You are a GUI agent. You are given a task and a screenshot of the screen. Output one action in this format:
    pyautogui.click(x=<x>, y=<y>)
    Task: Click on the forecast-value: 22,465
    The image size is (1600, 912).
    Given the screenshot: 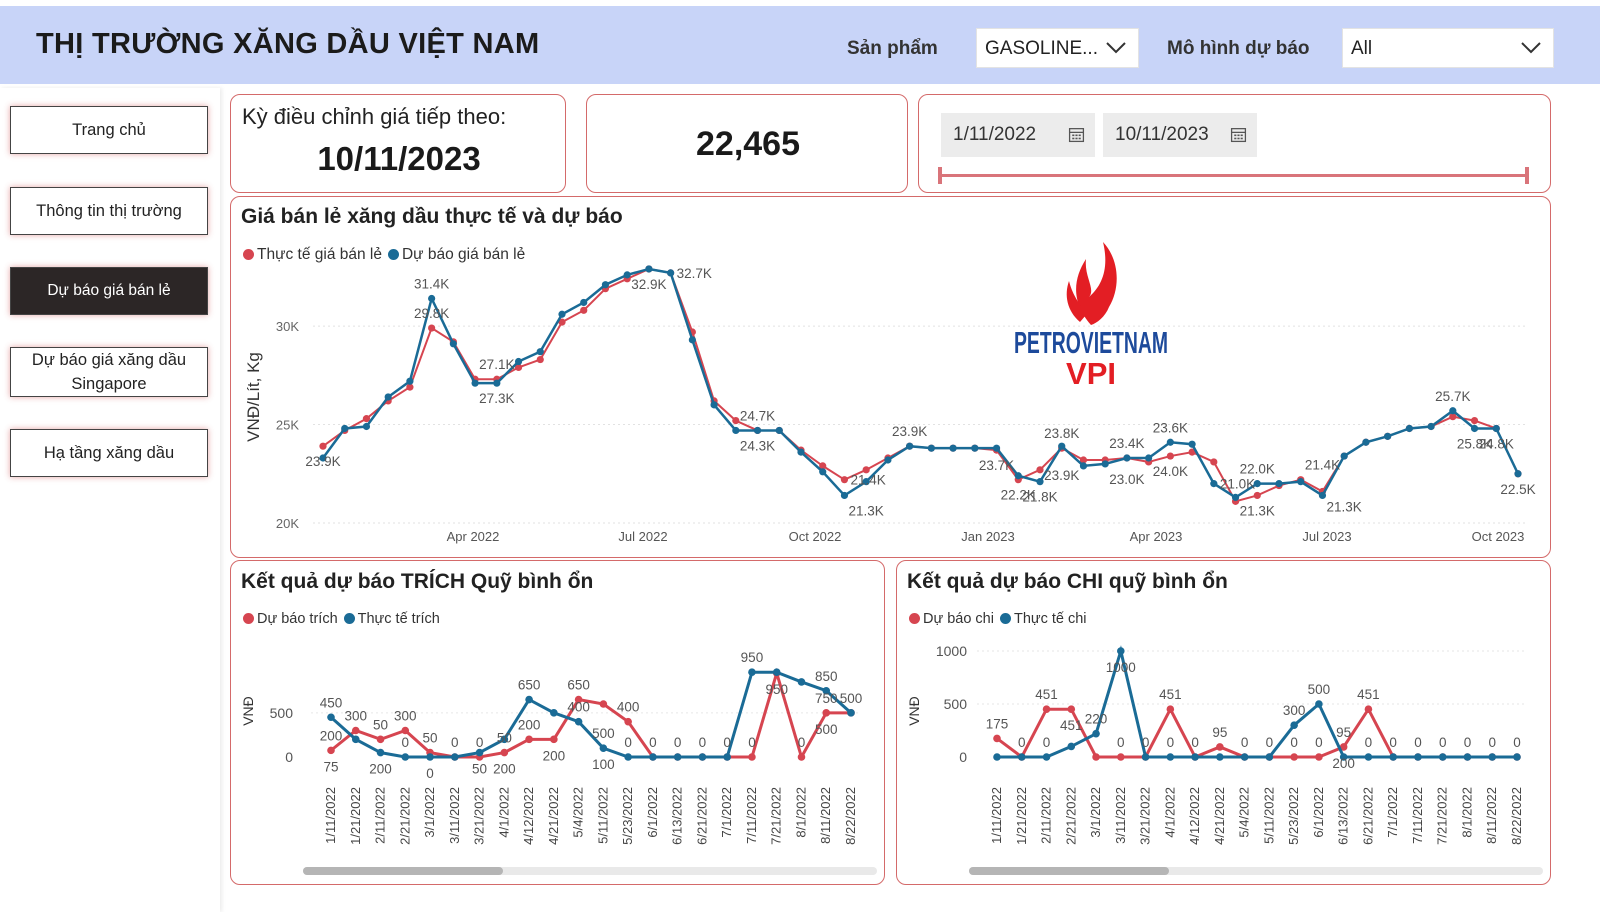 What is the action you would take?
    pyautogui.click(x=748, y=144)
    